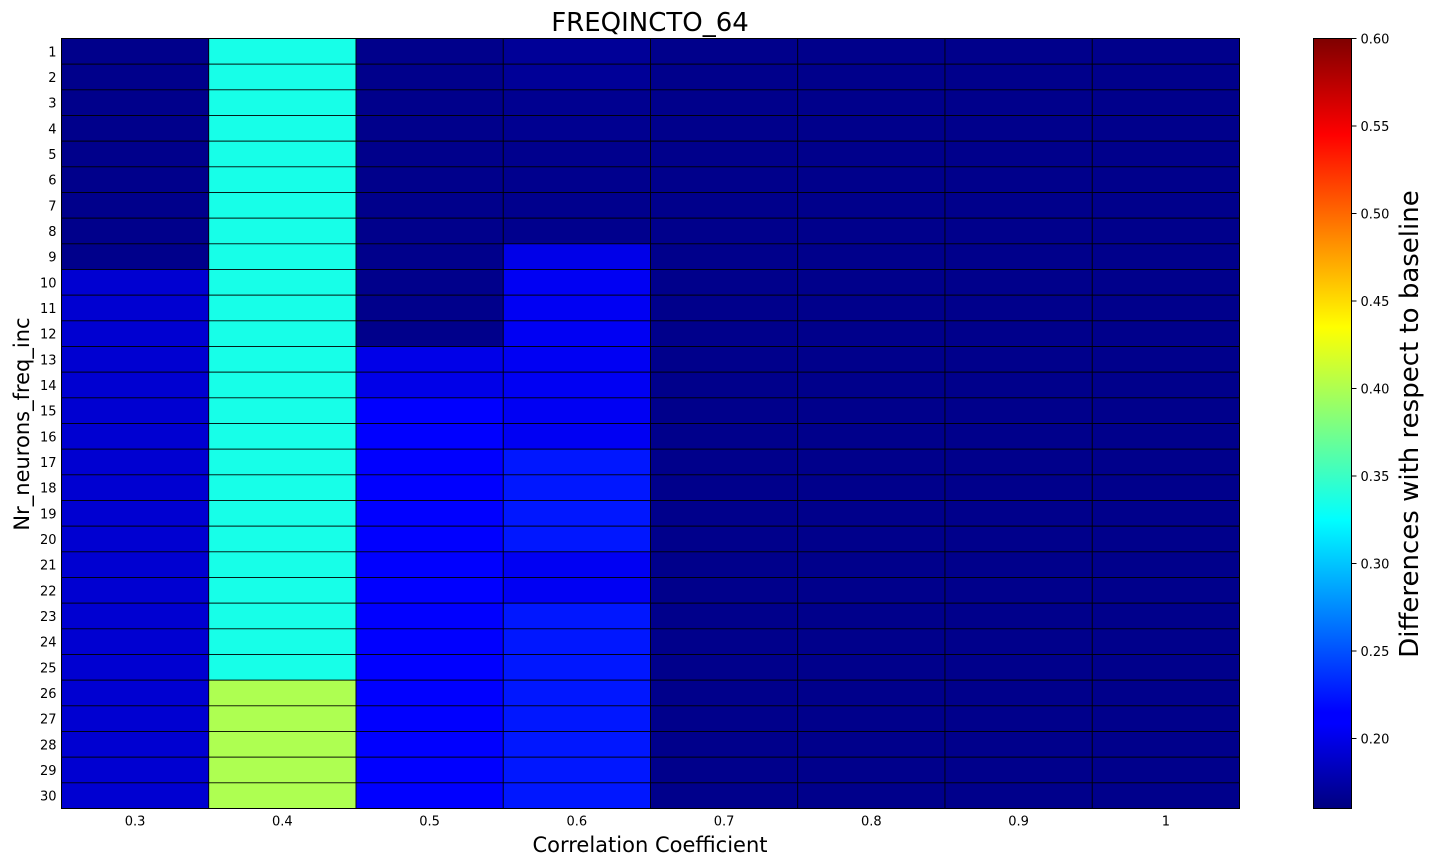 The width and height of the screenshot is (1435, 866). Describe the element at coordinates (52, 104) in the screenshot. I see `y-tick-label: 3` at that location.